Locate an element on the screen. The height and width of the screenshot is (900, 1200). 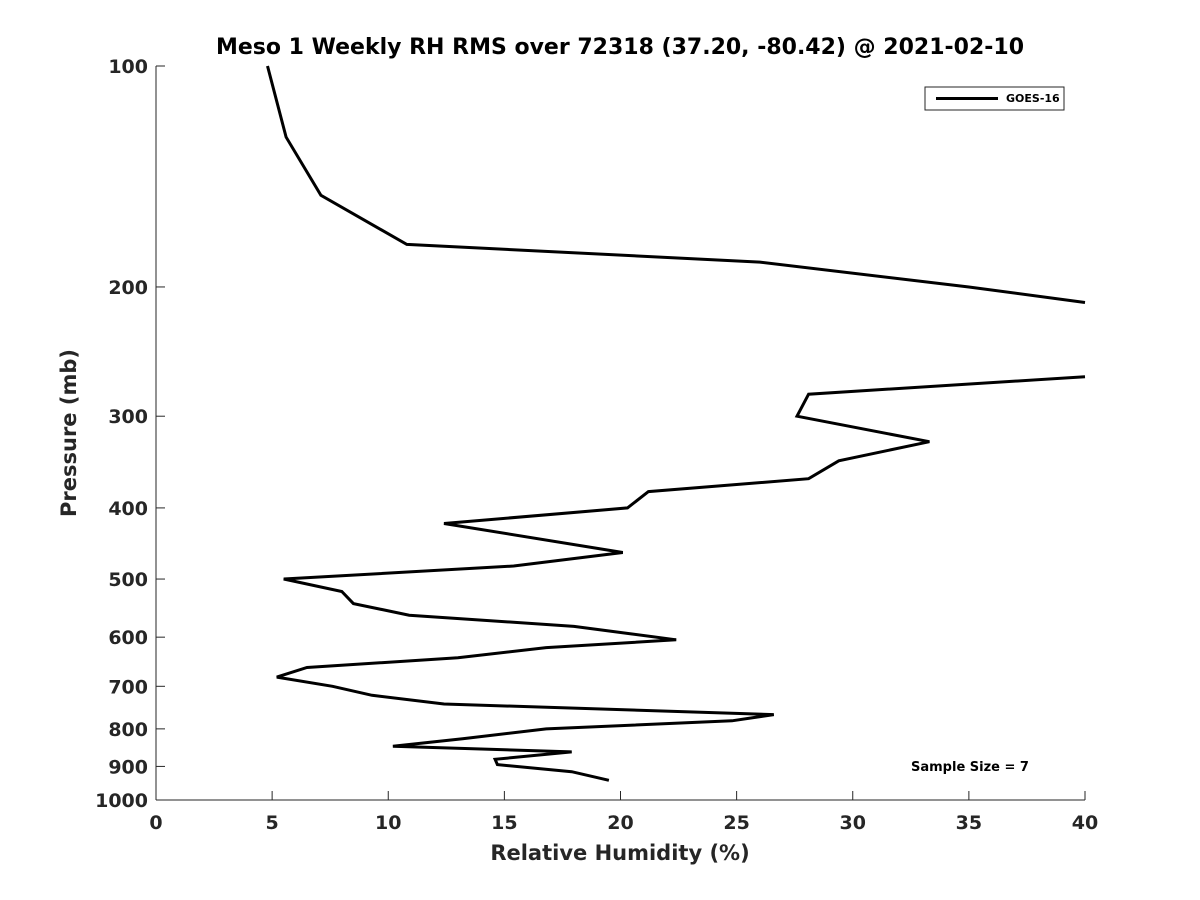
y-tick-label: 800 is located at coordinates (128, 730).